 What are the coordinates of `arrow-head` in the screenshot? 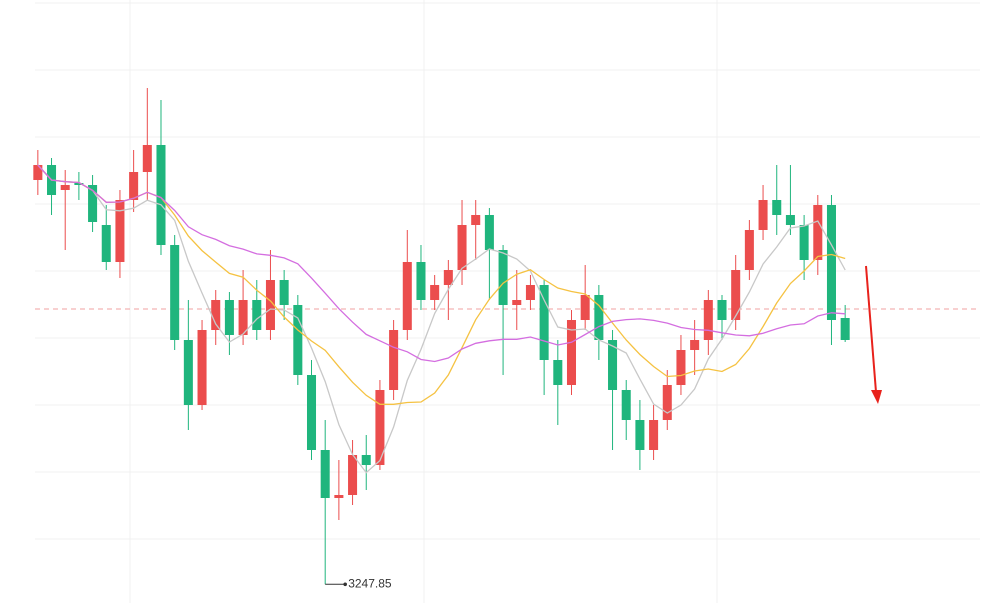 It's located at (876, 397).